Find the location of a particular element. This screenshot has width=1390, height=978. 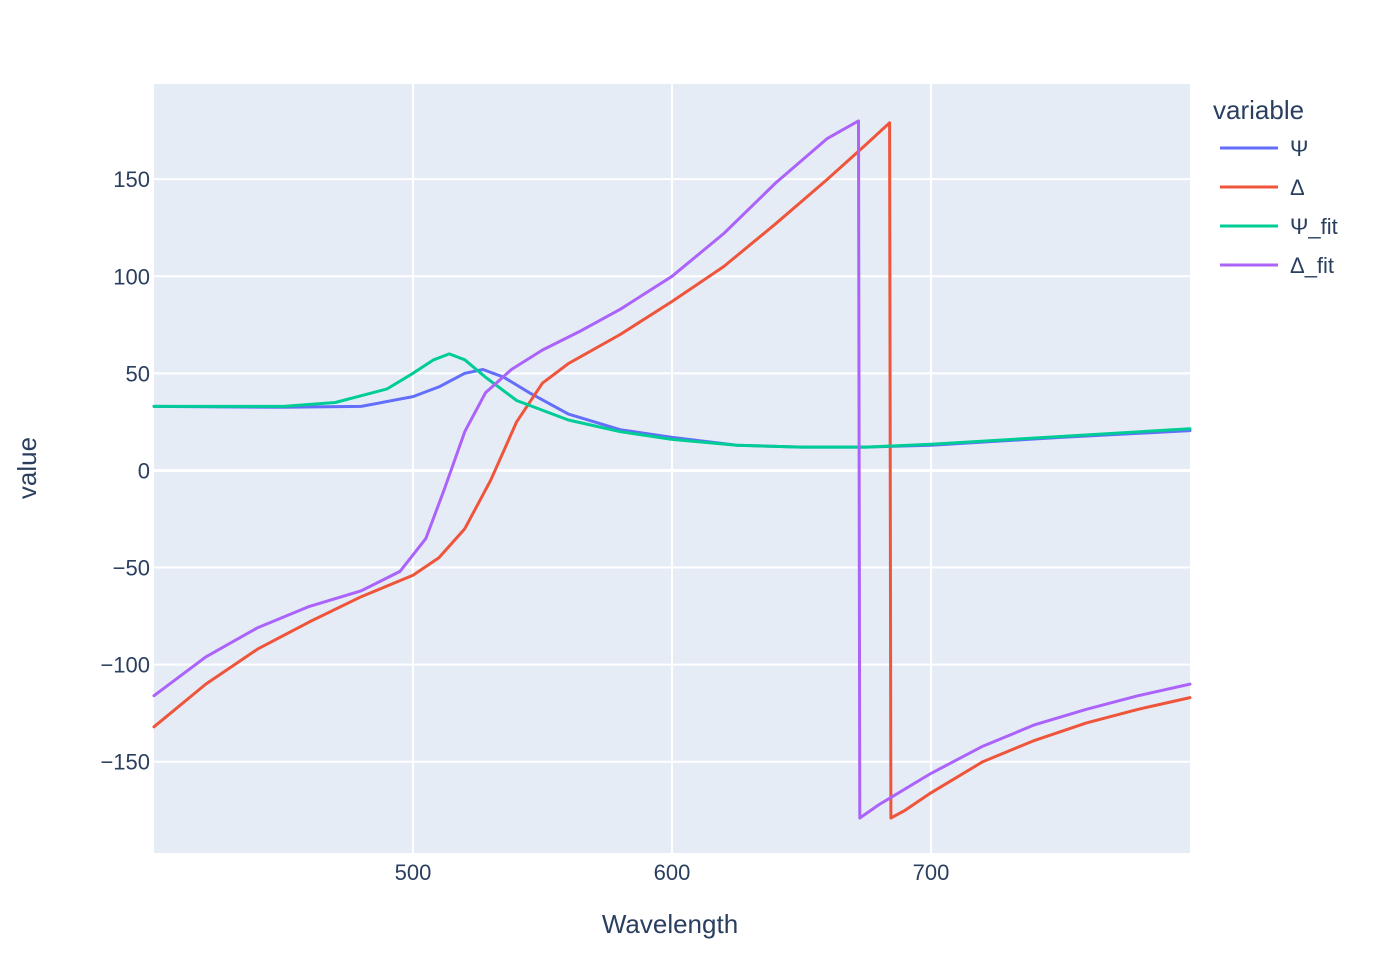

y-tick-label: −50 is located at coordinates (131, 568).